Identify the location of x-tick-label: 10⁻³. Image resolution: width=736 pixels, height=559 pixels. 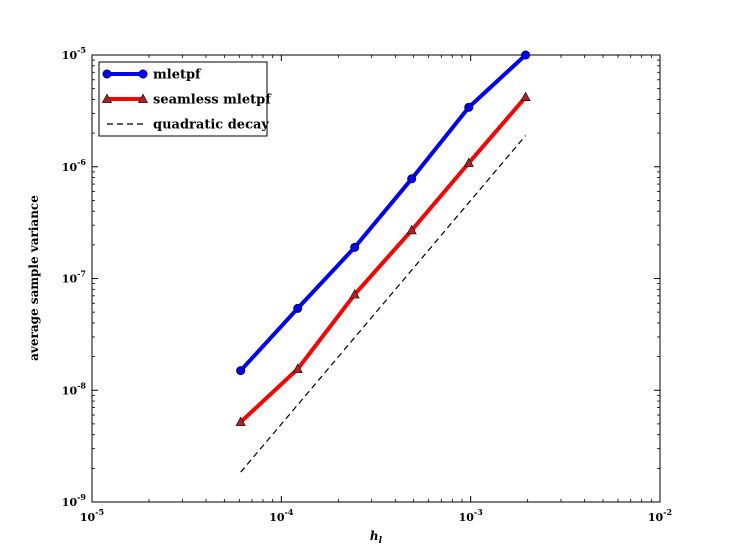
(471, 515).